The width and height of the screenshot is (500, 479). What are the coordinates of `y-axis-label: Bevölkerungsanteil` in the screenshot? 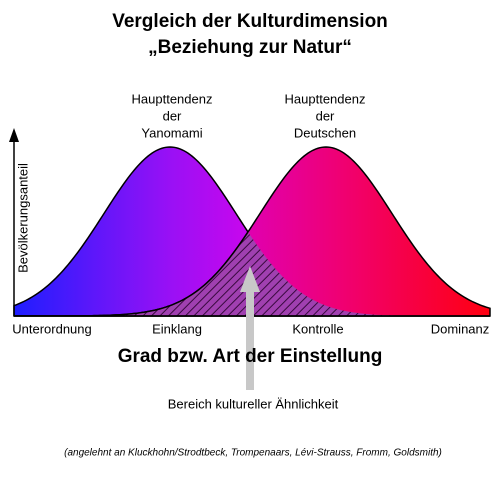 It's located at (22, 218).